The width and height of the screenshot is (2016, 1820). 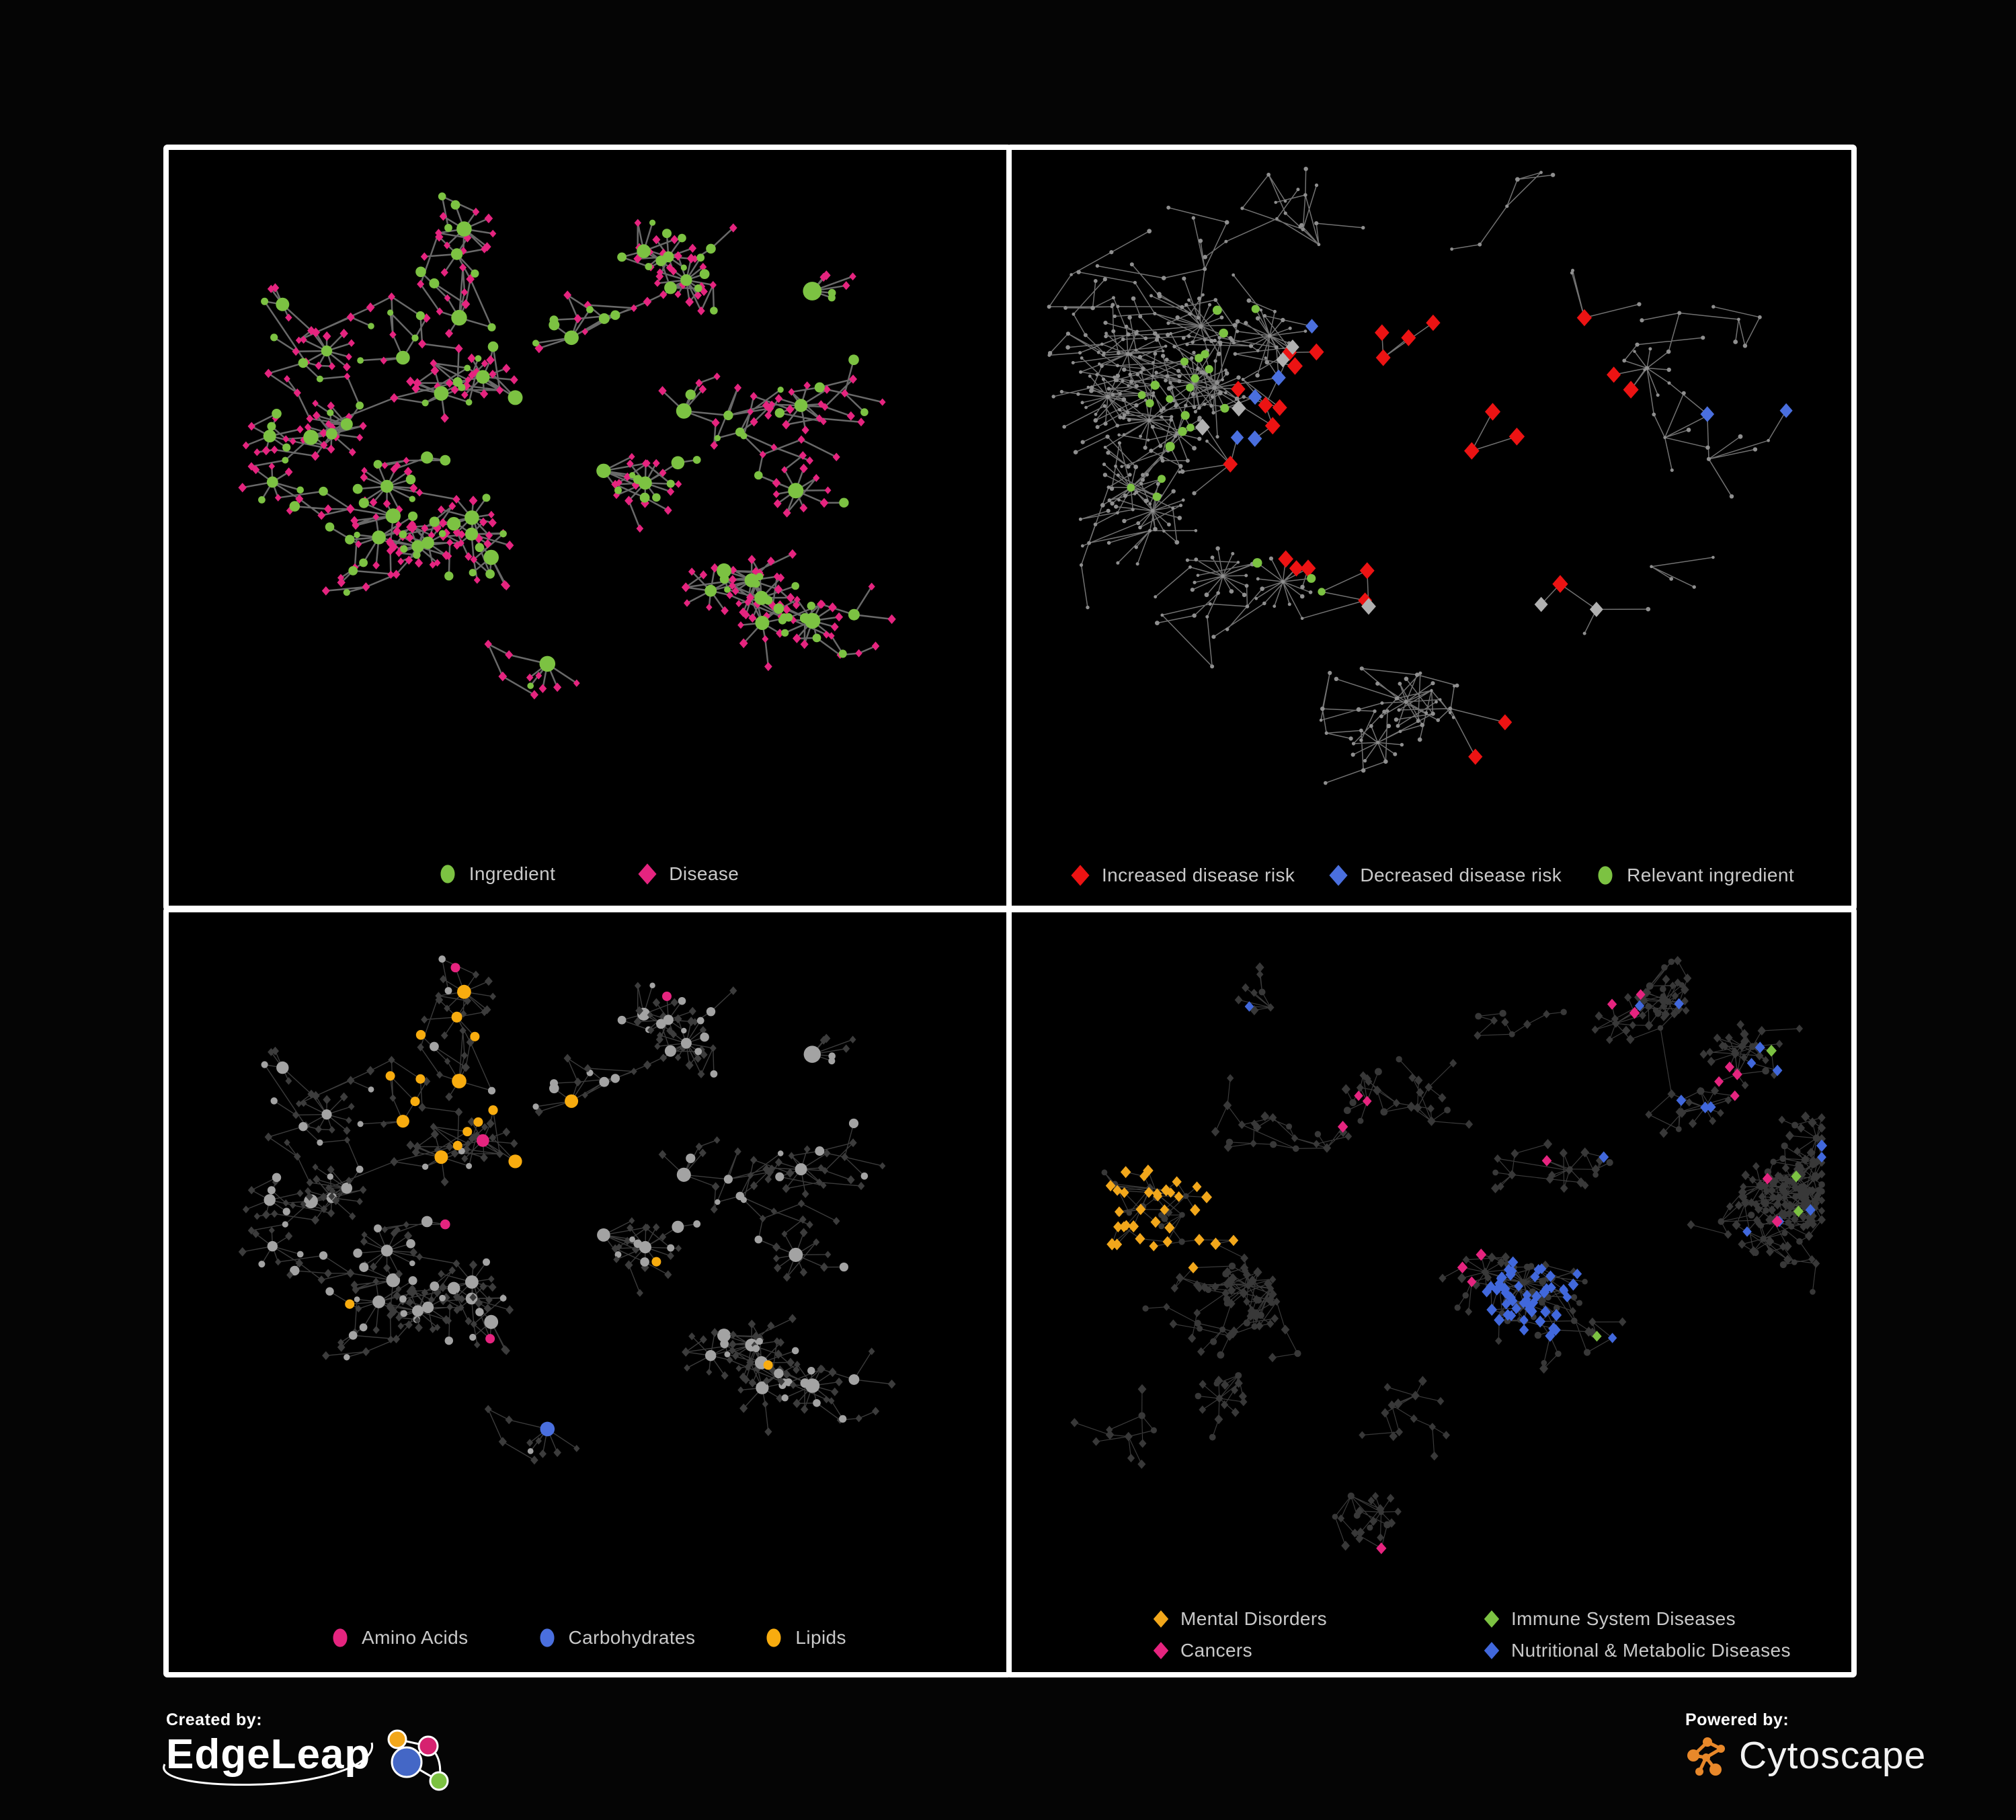 I want to click on legend-item-amino-acids: Amino Acids, so click(x=398, y=1637).